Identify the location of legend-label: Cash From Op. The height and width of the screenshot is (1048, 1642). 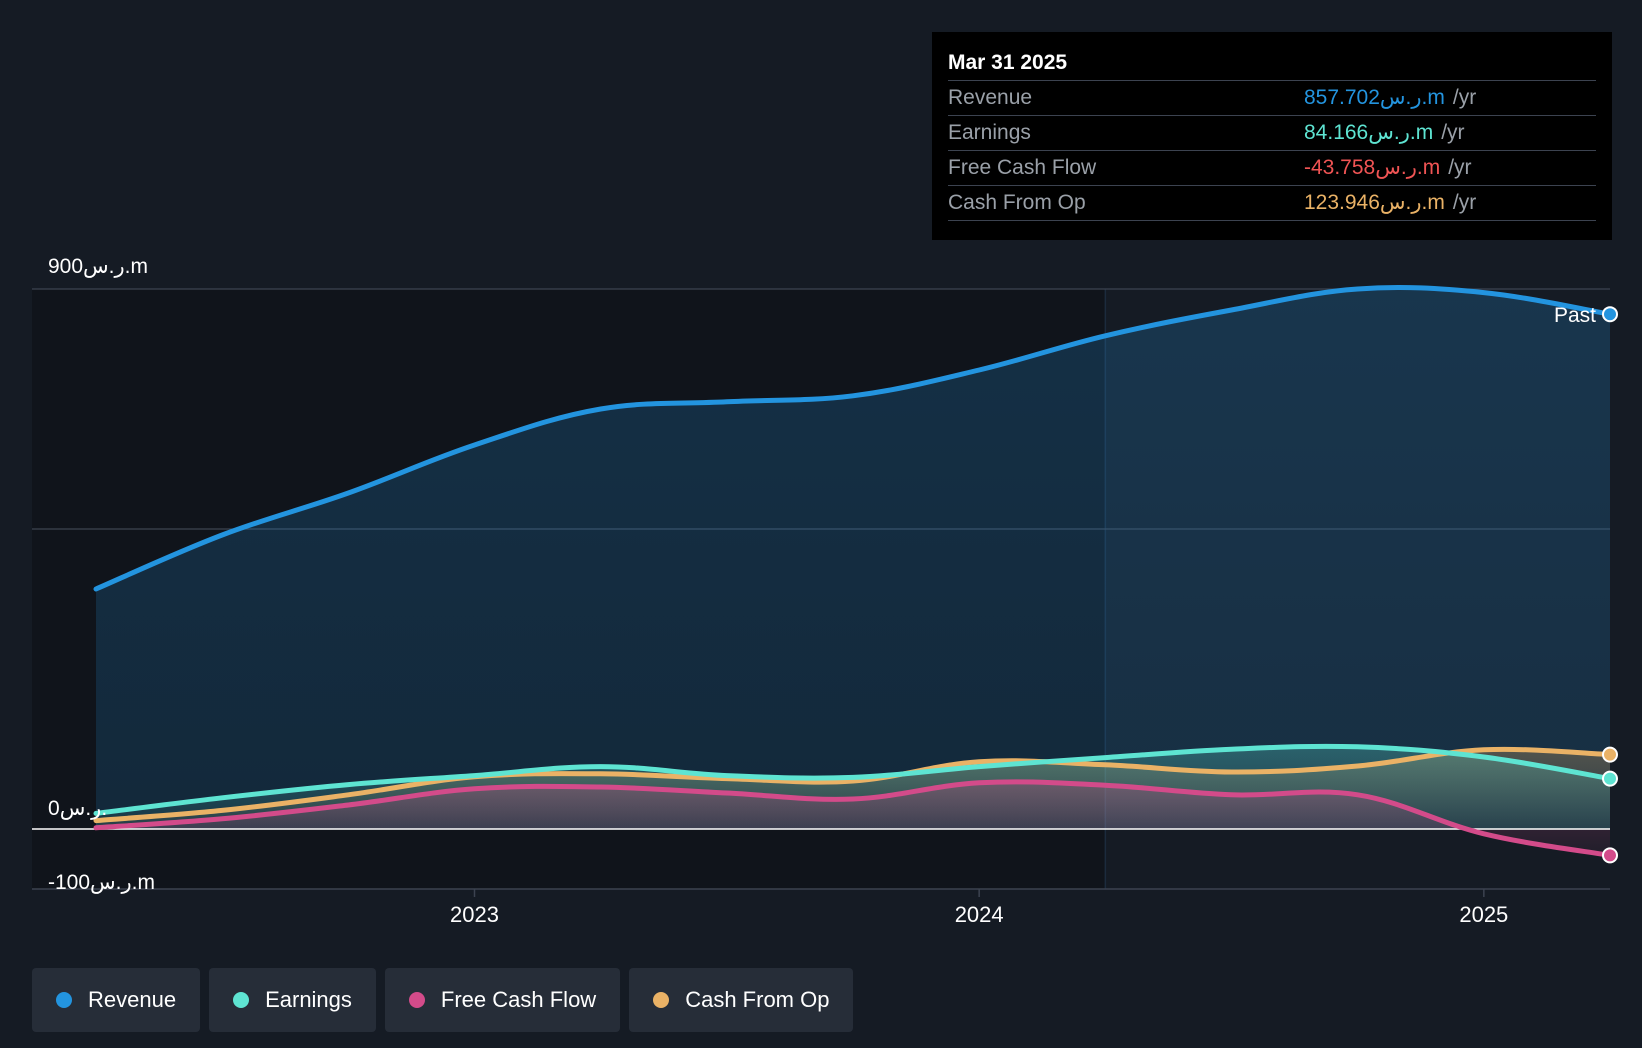
(757, 999).